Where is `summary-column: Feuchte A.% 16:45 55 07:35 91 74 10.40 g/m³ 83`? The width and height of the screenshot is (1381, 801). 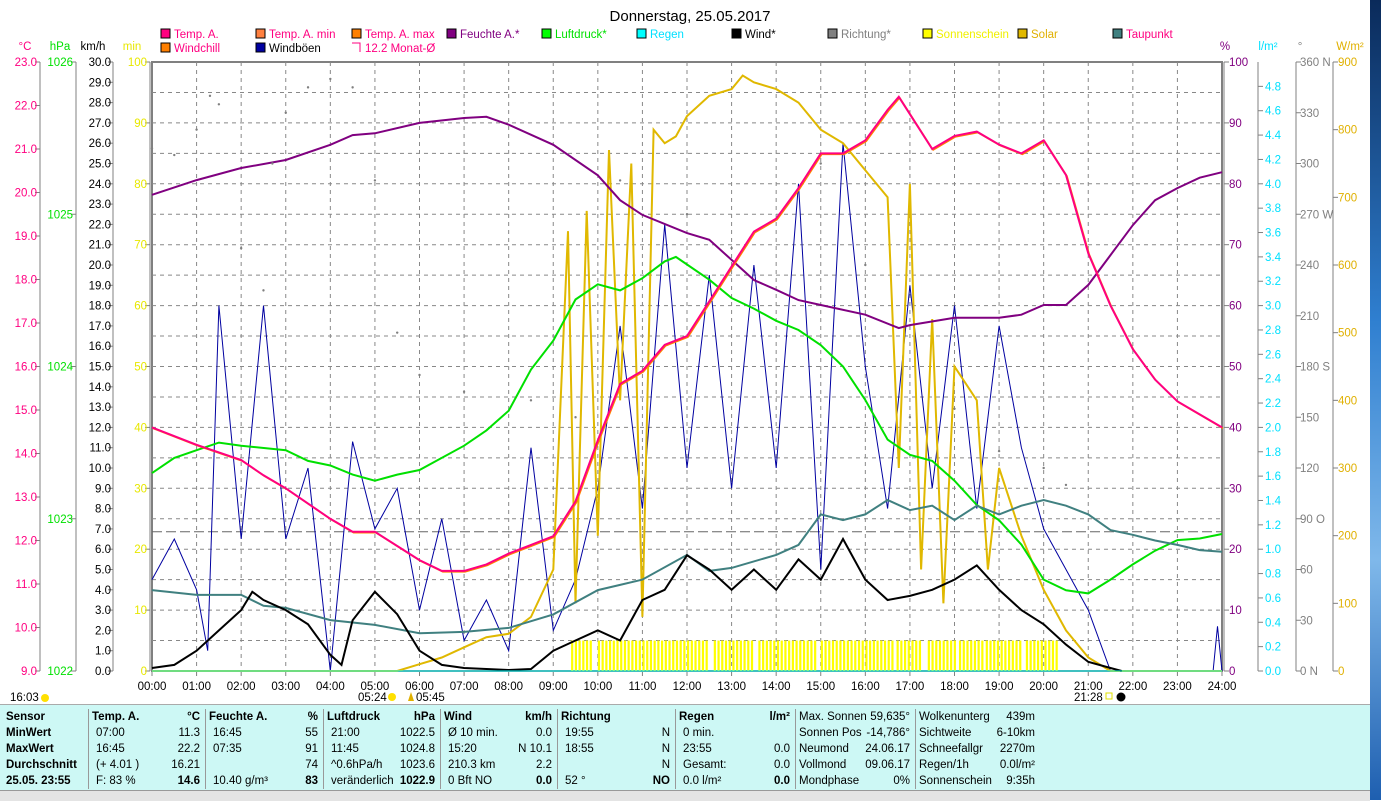
summary-column: Feuchte A.% 16:45 55 07:35 91 74 10.40 g/m³ 83 is located at coordinates (264, 749).